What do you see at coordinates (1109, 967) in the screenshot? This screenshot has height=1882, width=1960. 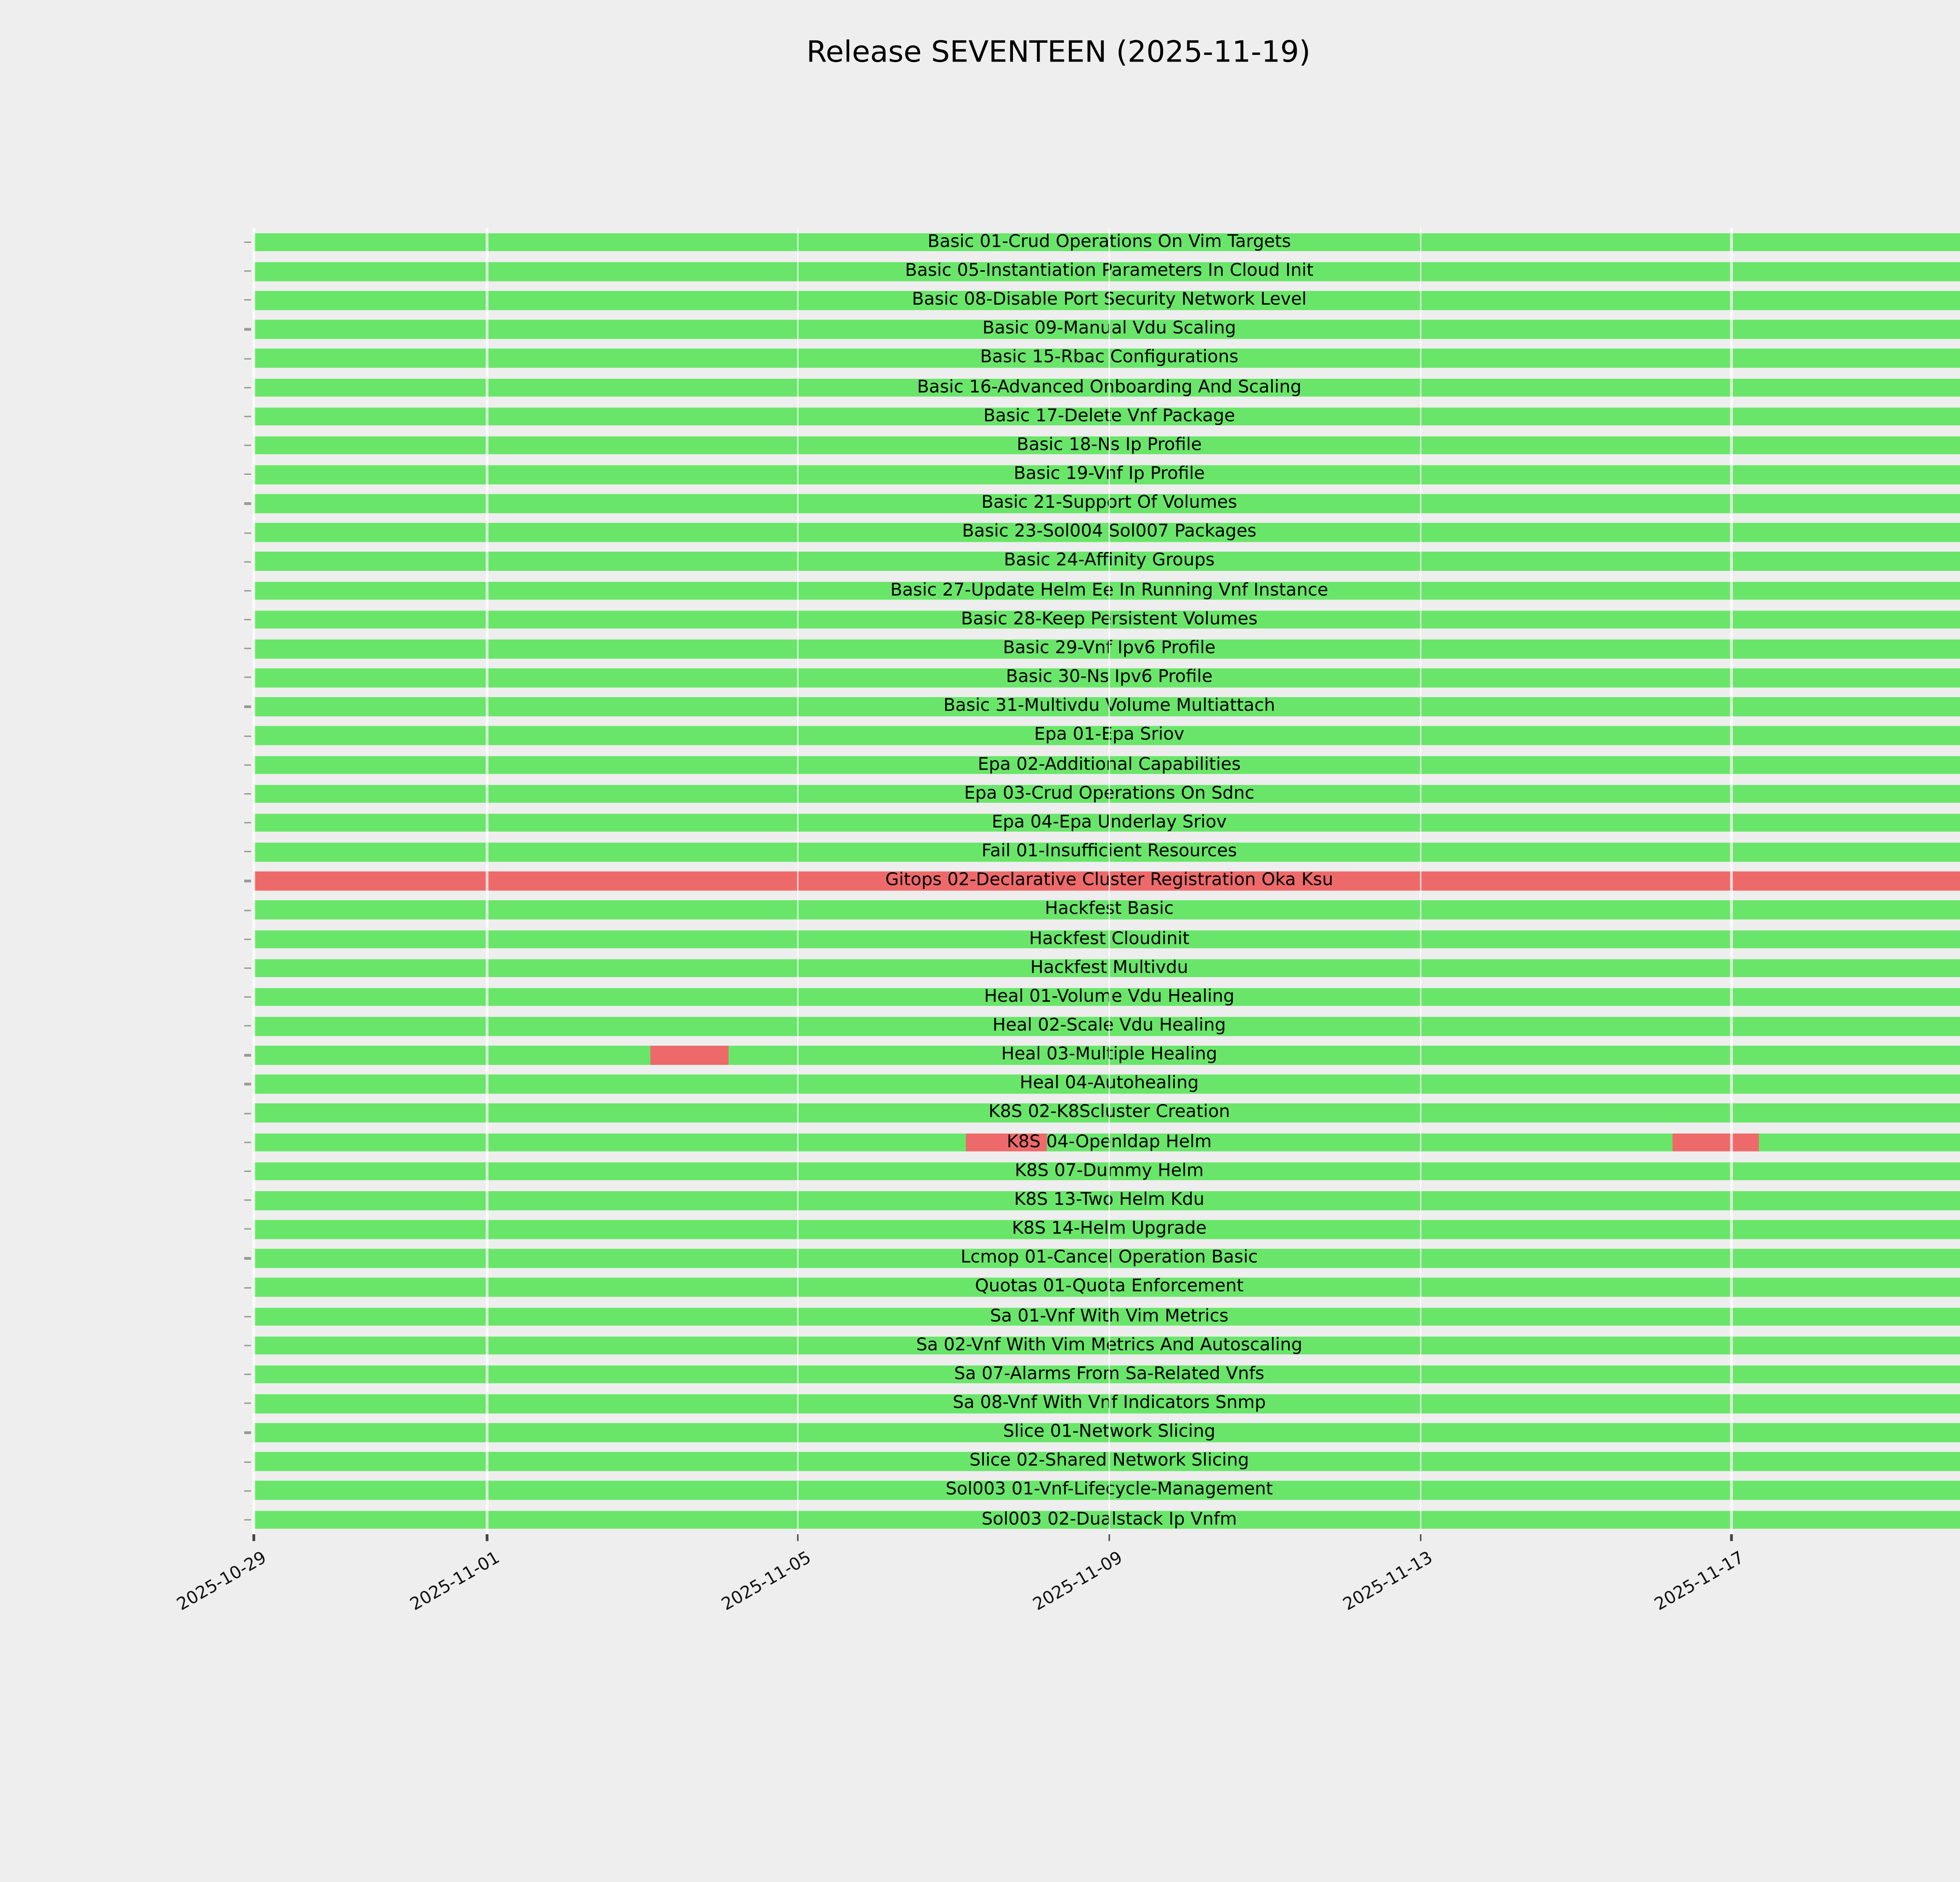 I see `task-label: Hackfest Multivdu` at bounding box center [1109, 967].